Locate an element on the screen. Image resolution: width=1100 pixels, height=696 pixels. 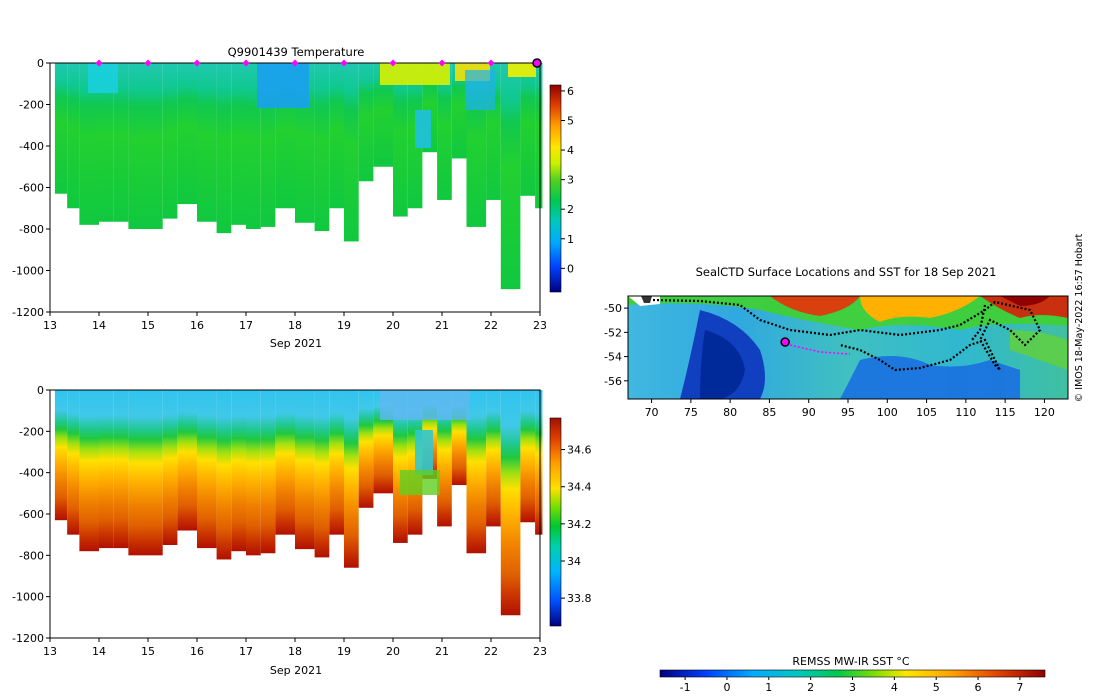
sst-colorbar-ticks: -1 0 1 2 3 4 5 6 7 is located at coordinates (851, 685).